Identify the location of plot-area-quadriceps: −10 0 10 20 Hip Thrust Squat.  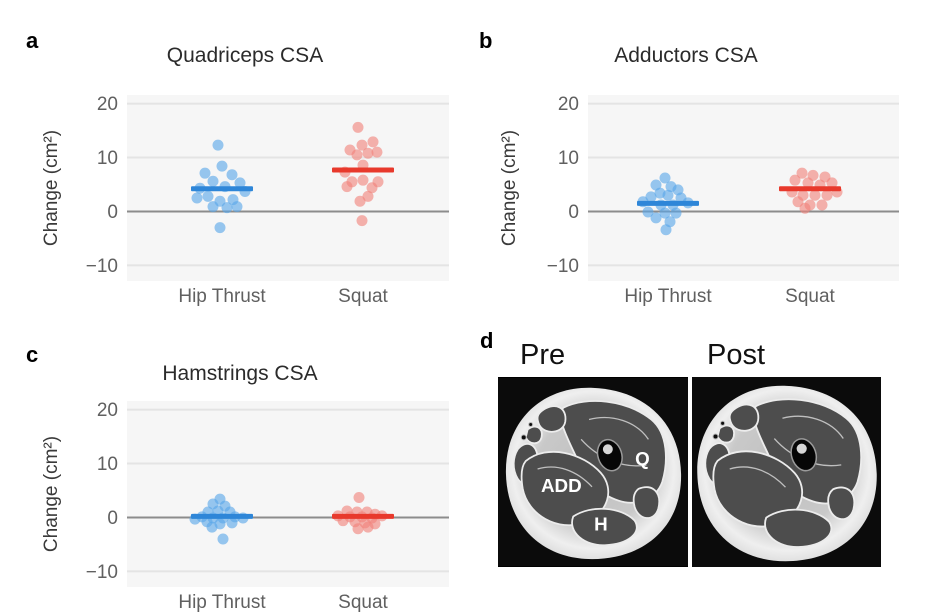
(267, 200).